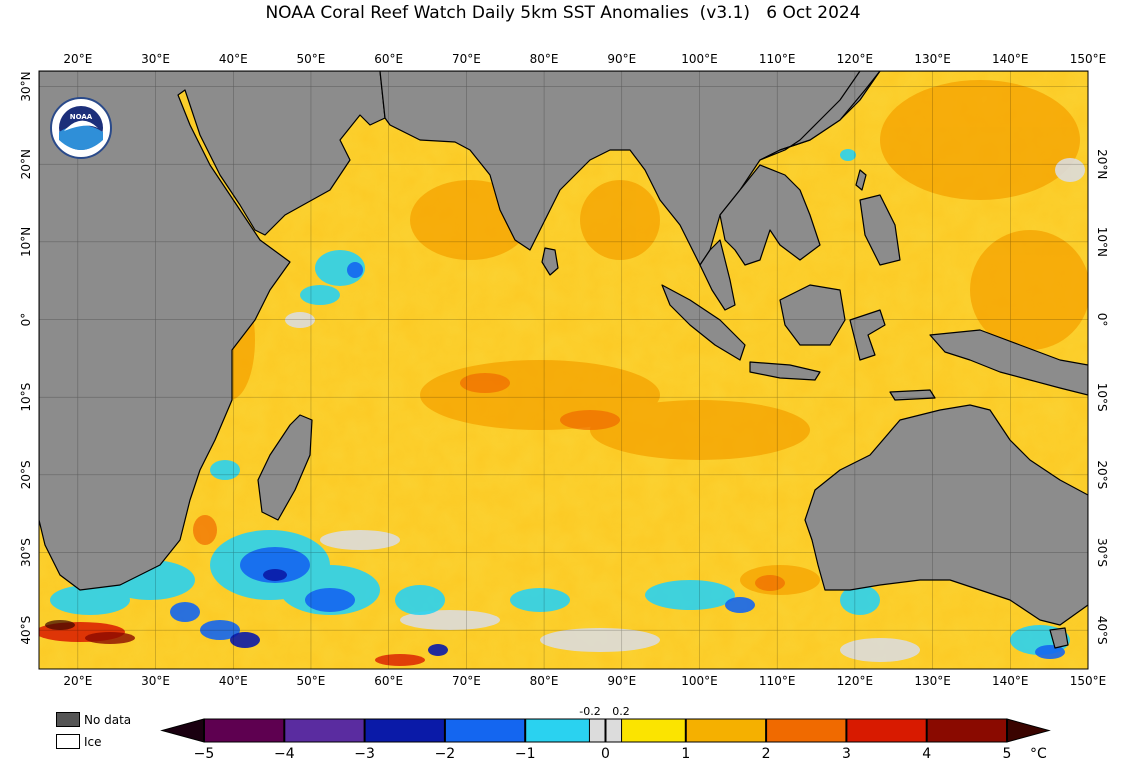  I want to click on very-cold-anomaly-areas, so click(339, 612).